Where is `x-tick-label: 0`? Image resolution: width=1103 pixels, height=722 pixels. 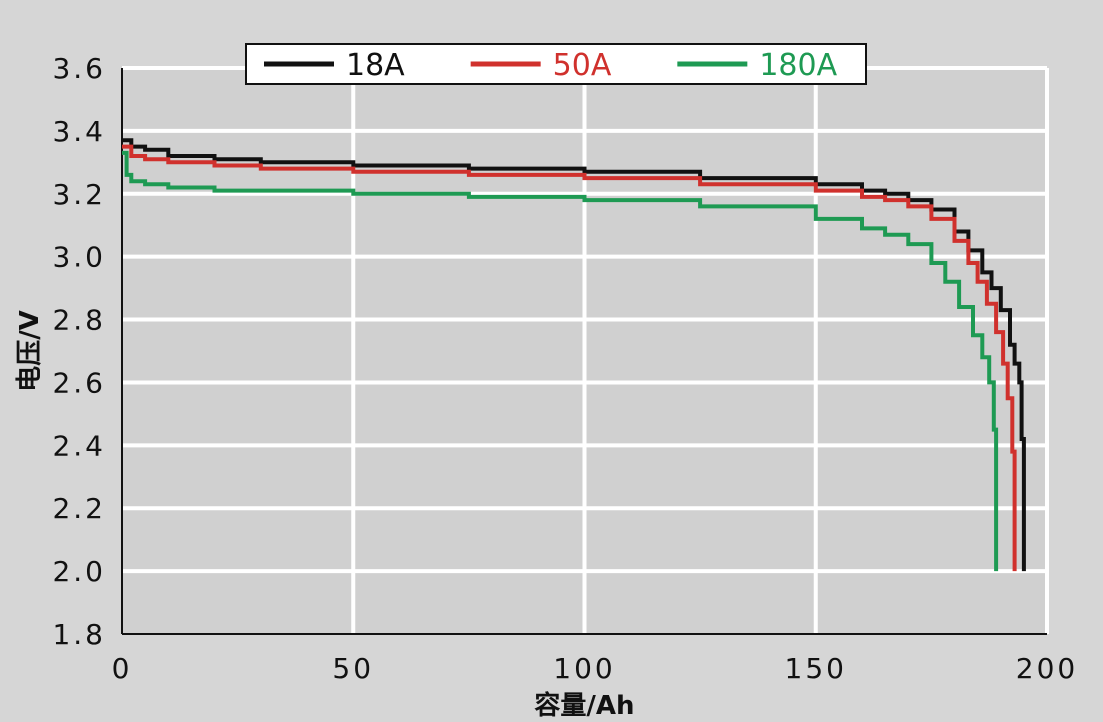
x-tick-label: 0 is located at coordinates (122, 668).